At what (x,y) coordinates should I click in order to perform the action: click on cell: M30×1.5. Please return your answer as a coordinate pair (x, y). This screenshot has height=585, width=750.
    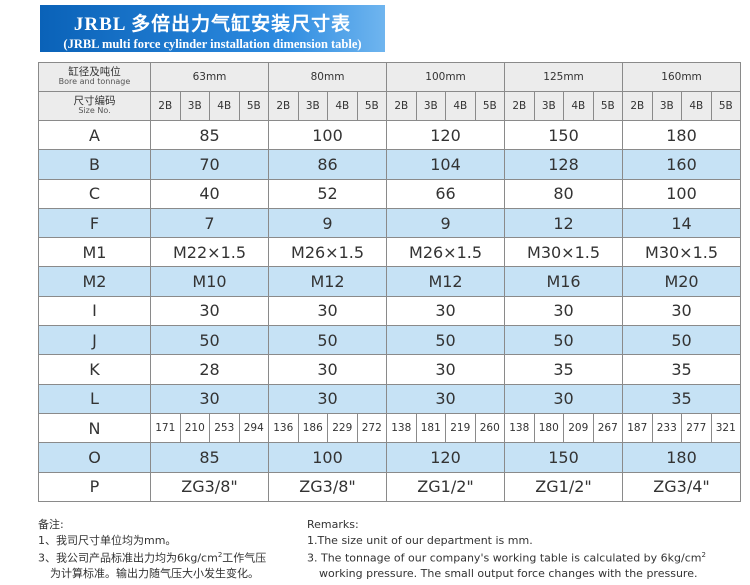
    Looking at the image, I should click on (682, 252).